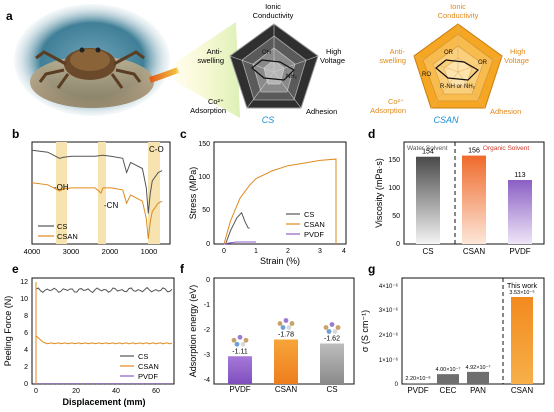  What do you see at coordinates (427, 148) in the screenshot?
I see `label-water-solvent: Water Solvent` at bounding box center [427, 148].